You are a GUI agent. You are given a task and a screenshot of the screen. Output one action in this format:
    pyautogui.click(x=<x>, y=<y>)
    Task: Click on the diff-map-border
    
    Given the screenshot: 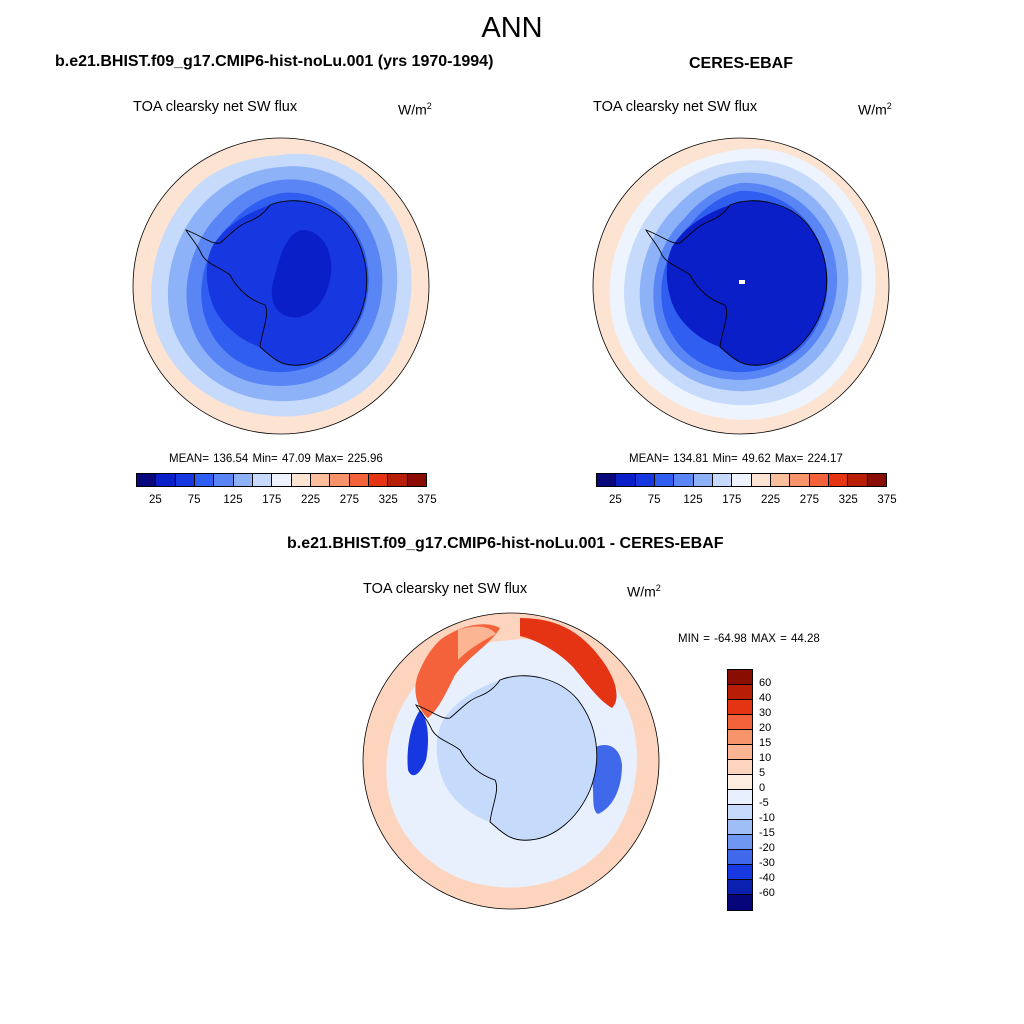 What is the action you would take?
    pyautogui.click(x=511, y=761)
    